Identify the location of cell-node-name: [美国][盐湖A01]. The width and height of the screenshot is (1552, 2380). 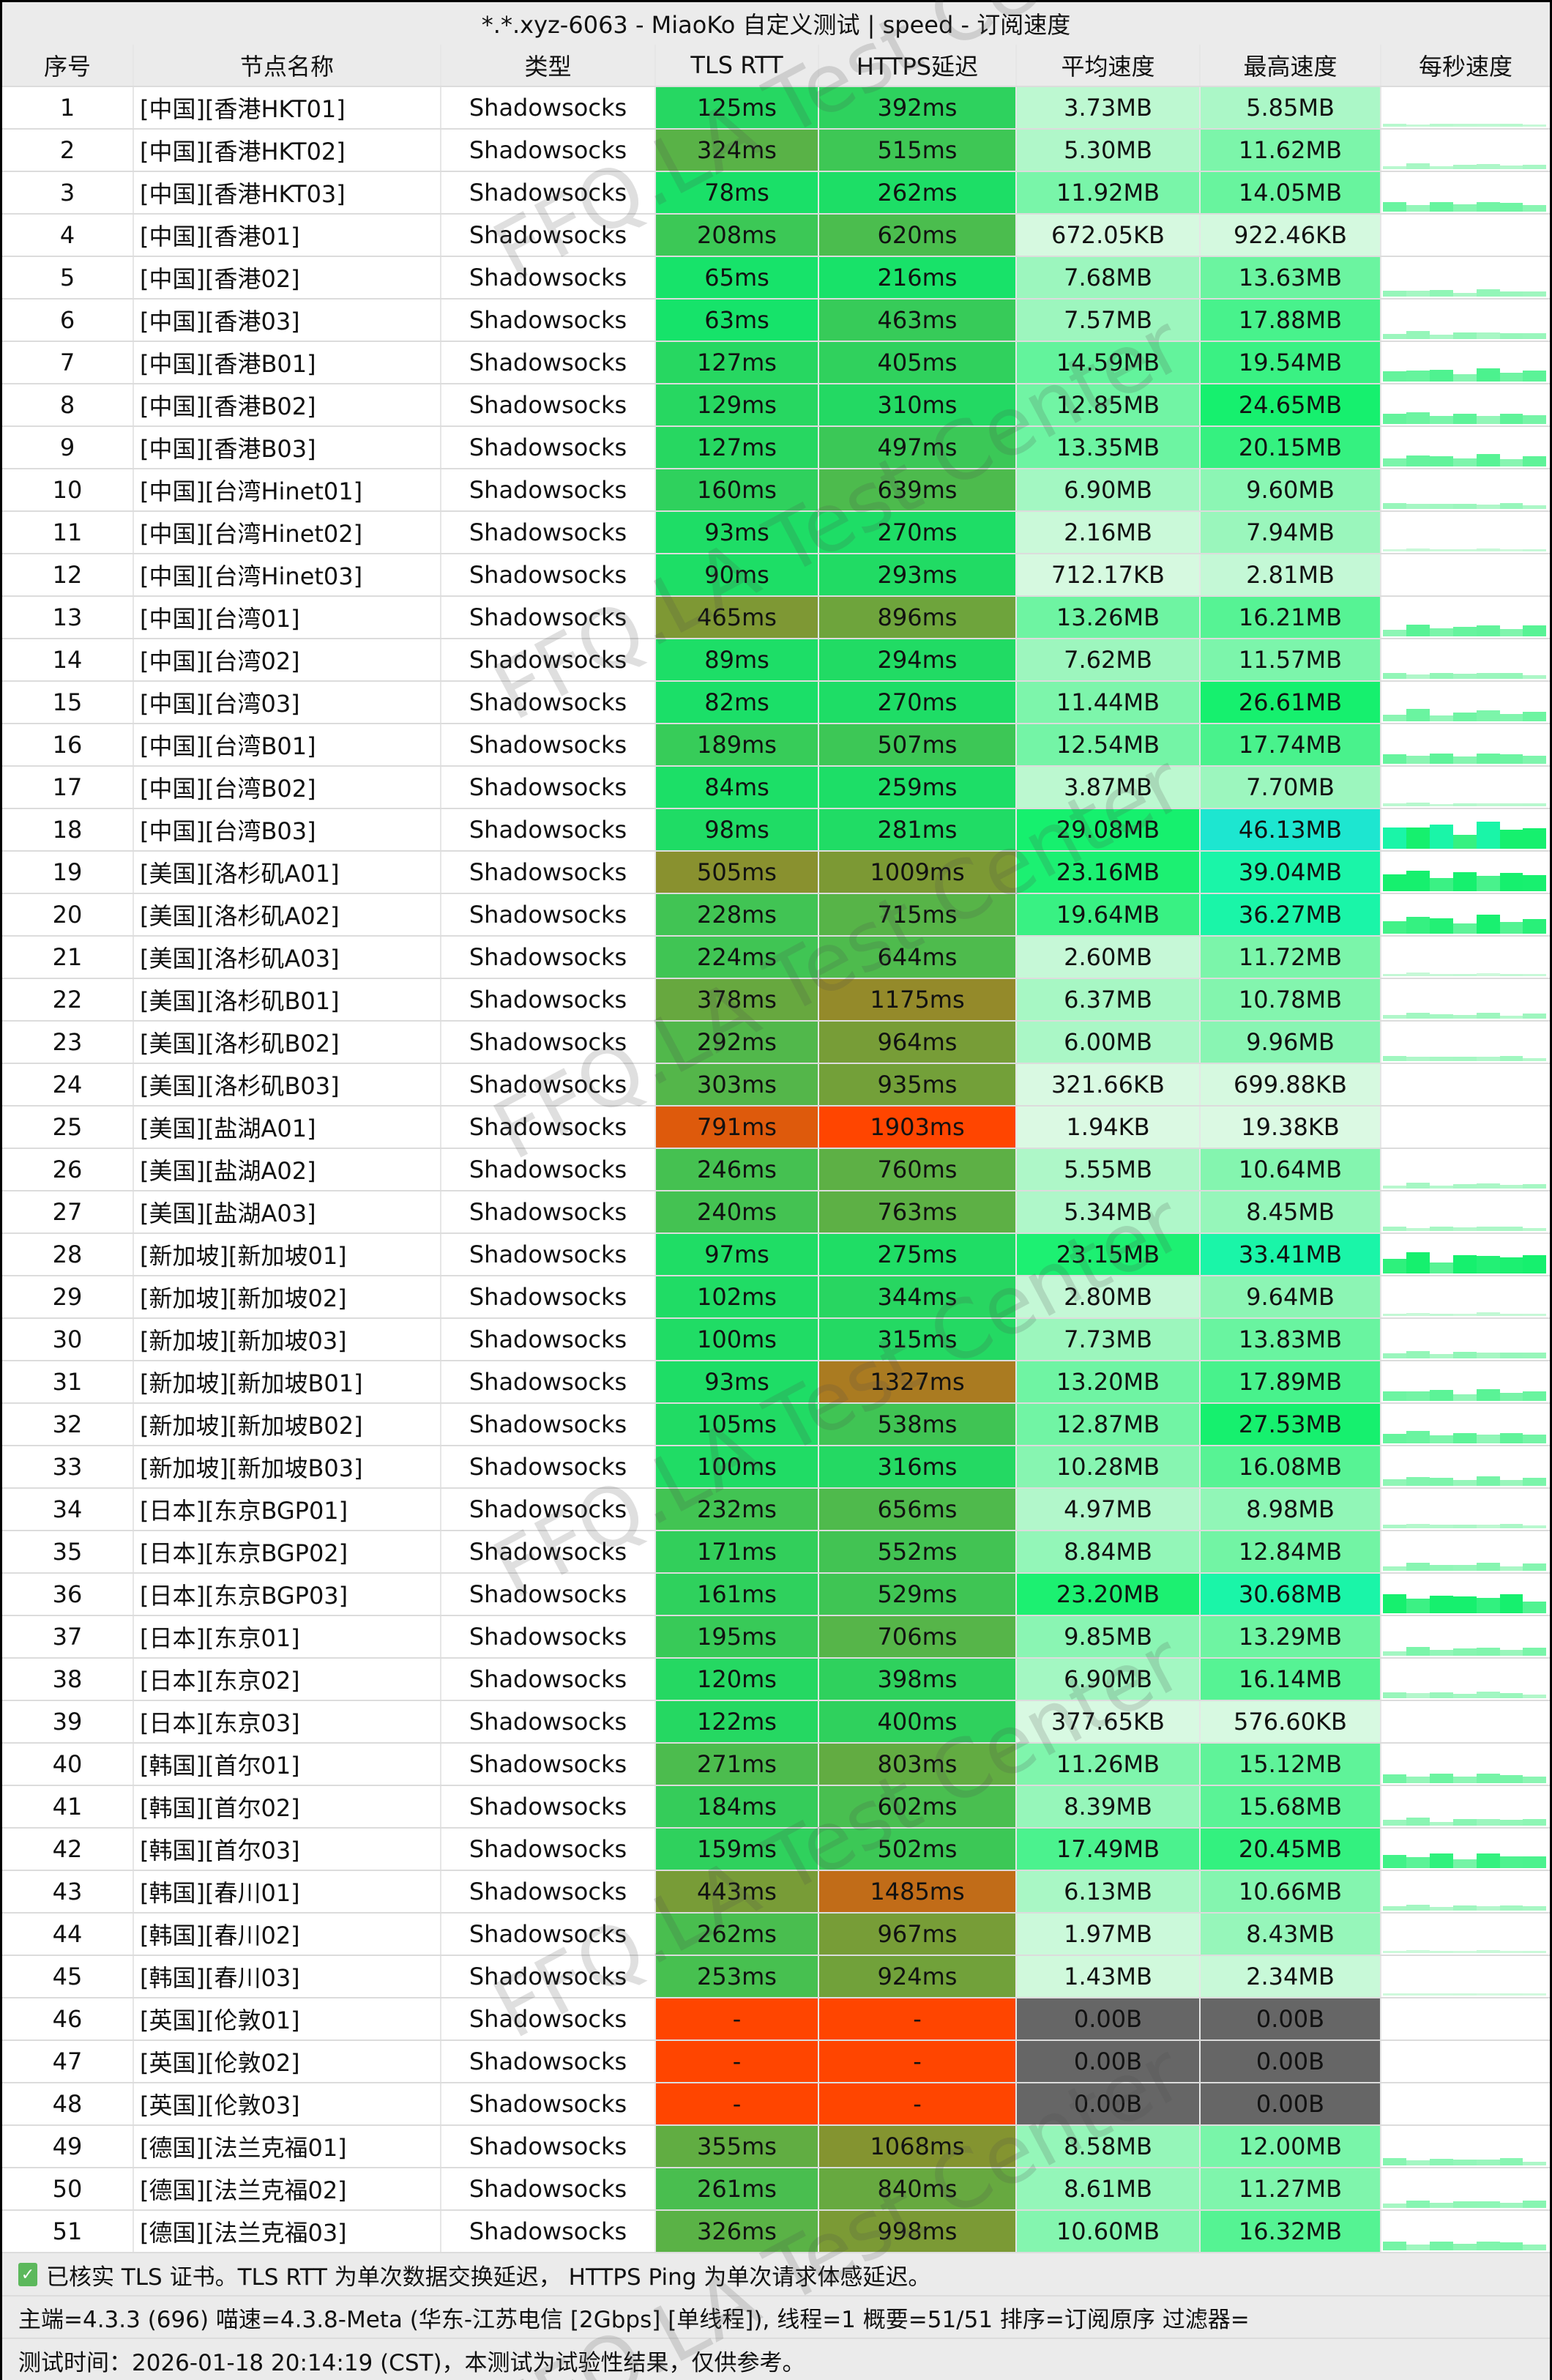
(287, 1127).